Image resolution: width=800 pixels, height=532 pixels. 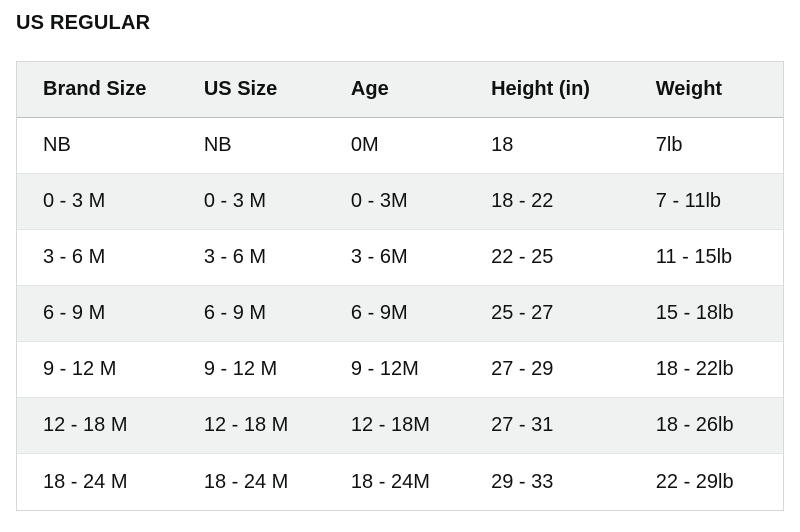 What do you see at coordinates (395, 370) in the screenshot?
I see `cell-age: 9 - 12M` at bounding box center [395, 370].